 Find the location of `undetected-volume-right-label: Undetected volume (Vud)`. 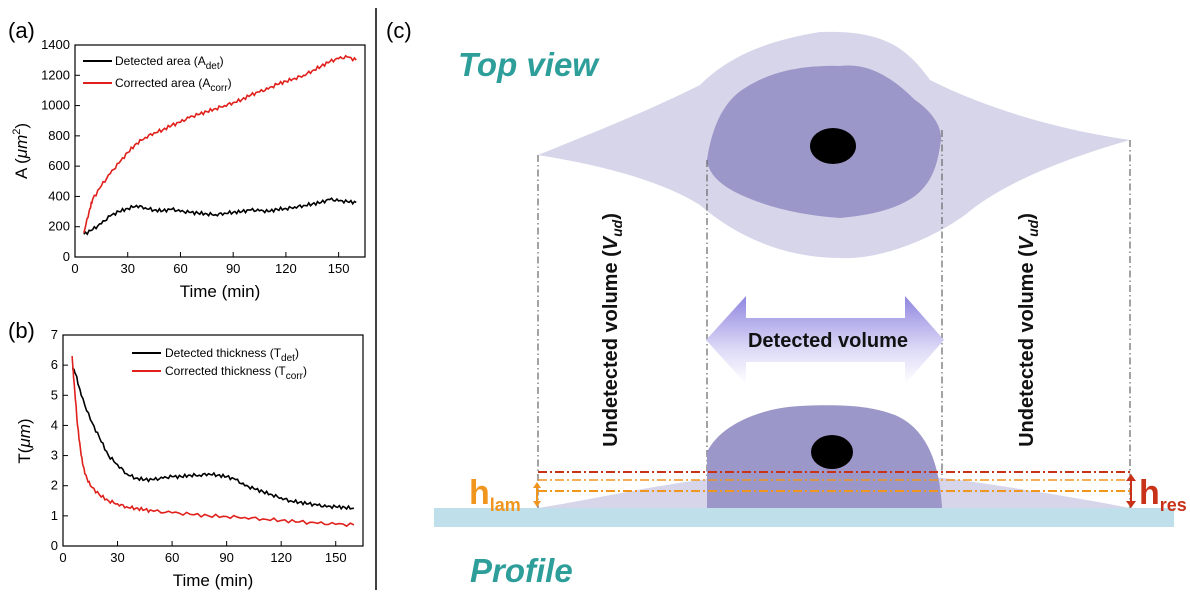

undetected-volume-right-label: Undetected volume (Vud) is located at coordinates (1028, 330).